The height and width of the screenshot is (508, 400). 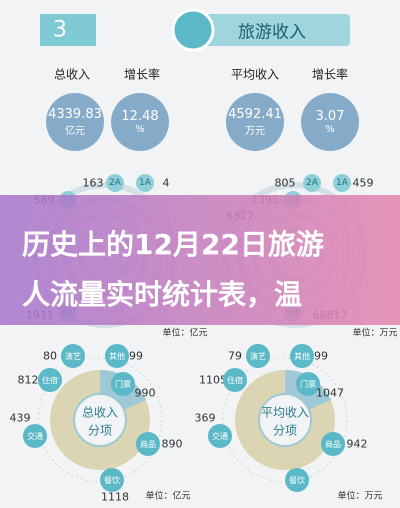 I want to click on breakdown-label: 369, so click(x=205, y=418).